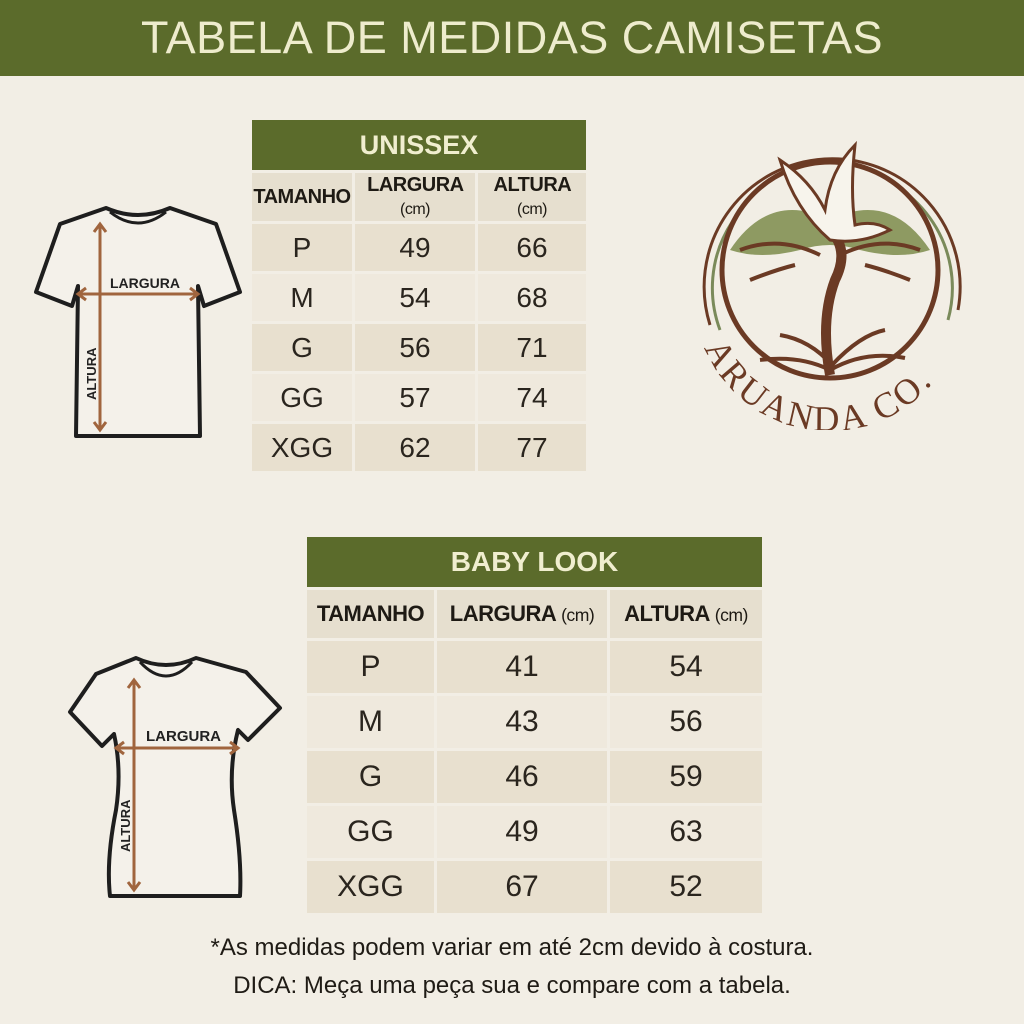 This screenshot has width=1024, height=1024. I want to click on aruanda-logo: ARUANDA CO., so click(829, 285).